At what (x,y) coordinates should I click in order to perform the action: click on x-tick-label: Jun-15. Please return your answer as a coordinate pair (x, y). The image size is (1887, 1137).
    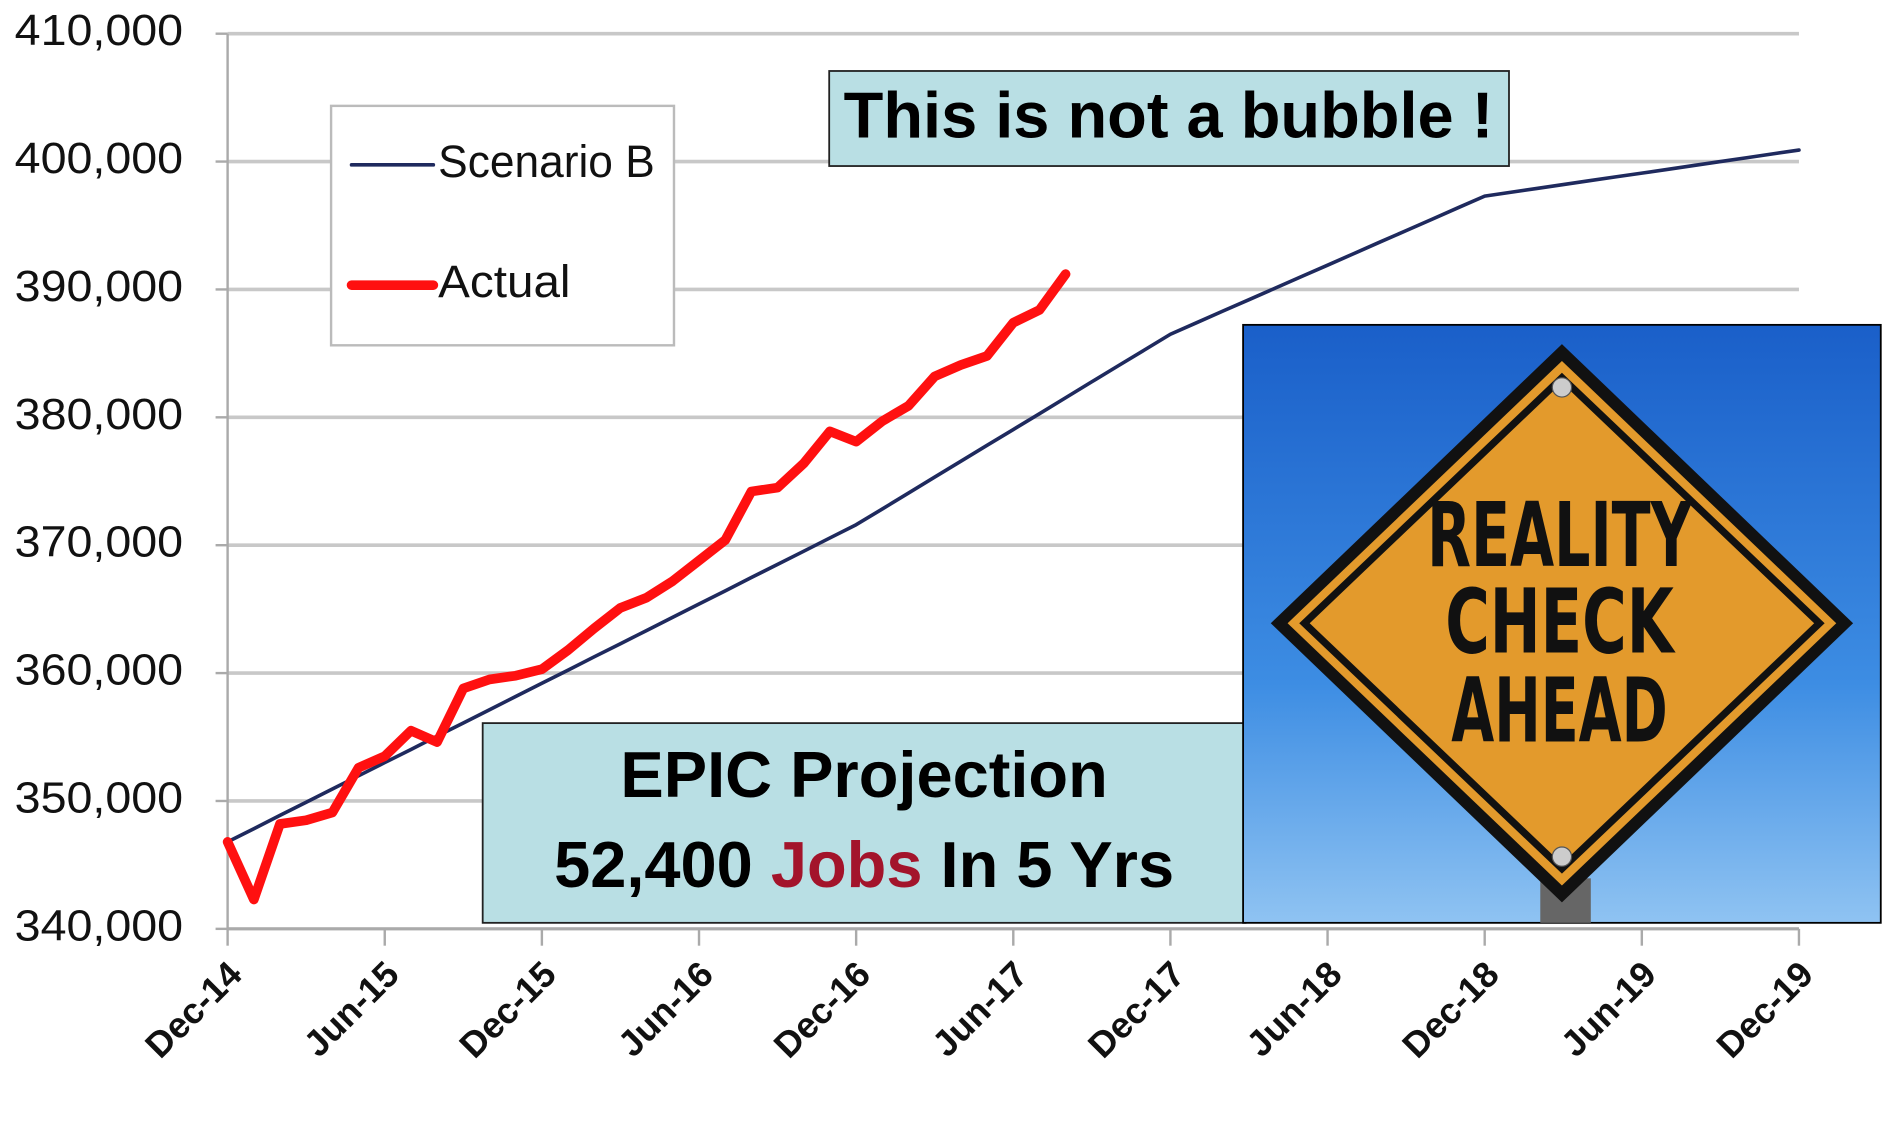
    Looking at the image, I should click on (351, 1008).